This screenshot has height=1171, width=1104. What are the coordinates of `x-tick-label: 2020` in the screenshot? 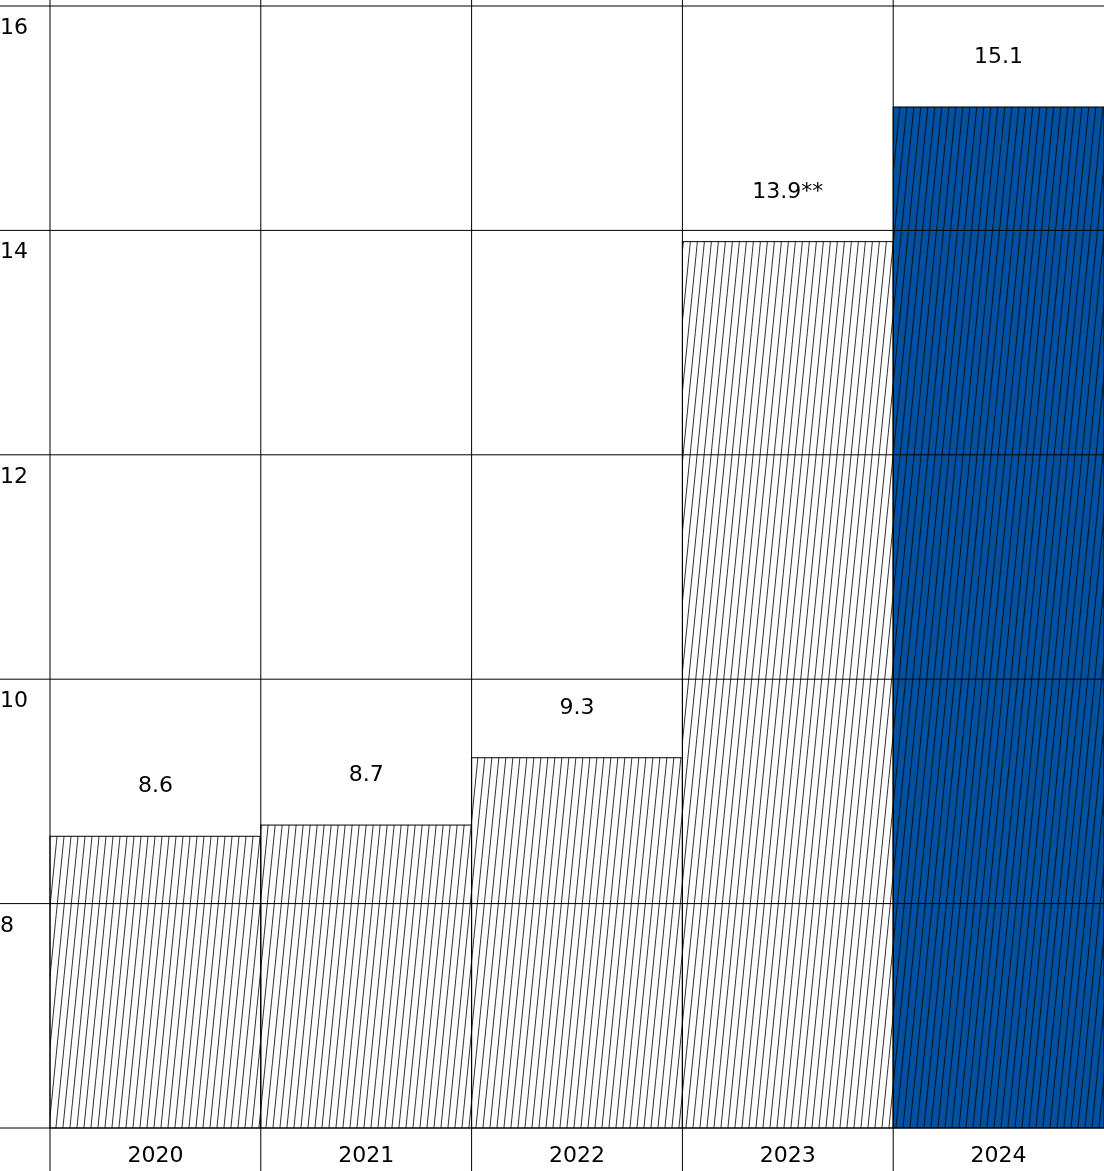 It's located at (155, 1154).